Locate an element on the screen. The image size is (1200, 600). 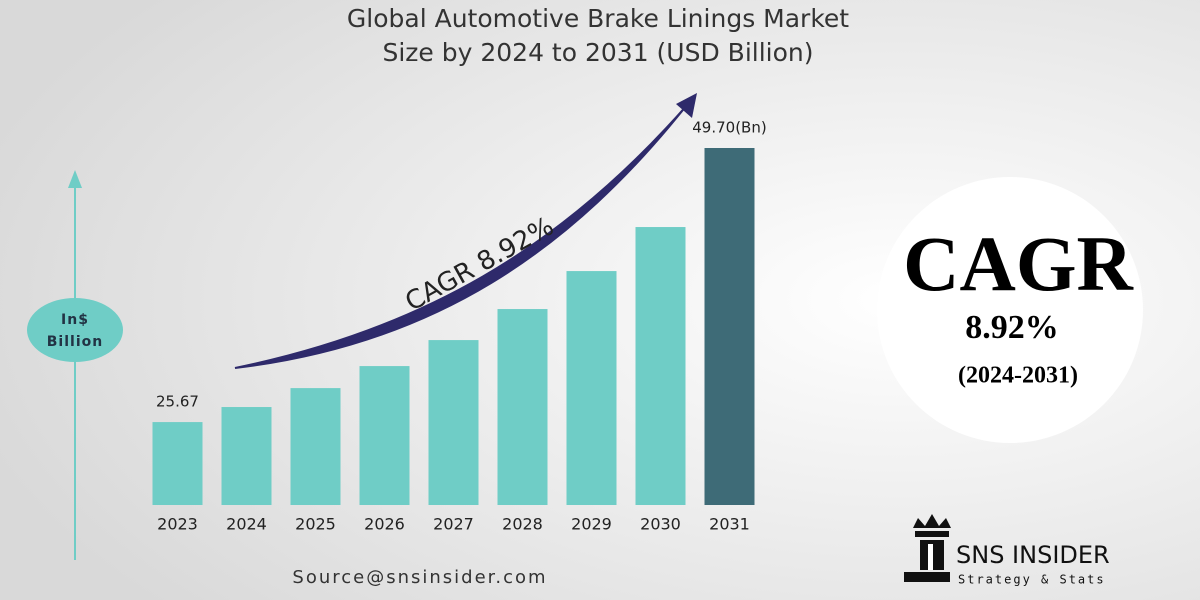
logo-icon is located at coordinates (927, 548).